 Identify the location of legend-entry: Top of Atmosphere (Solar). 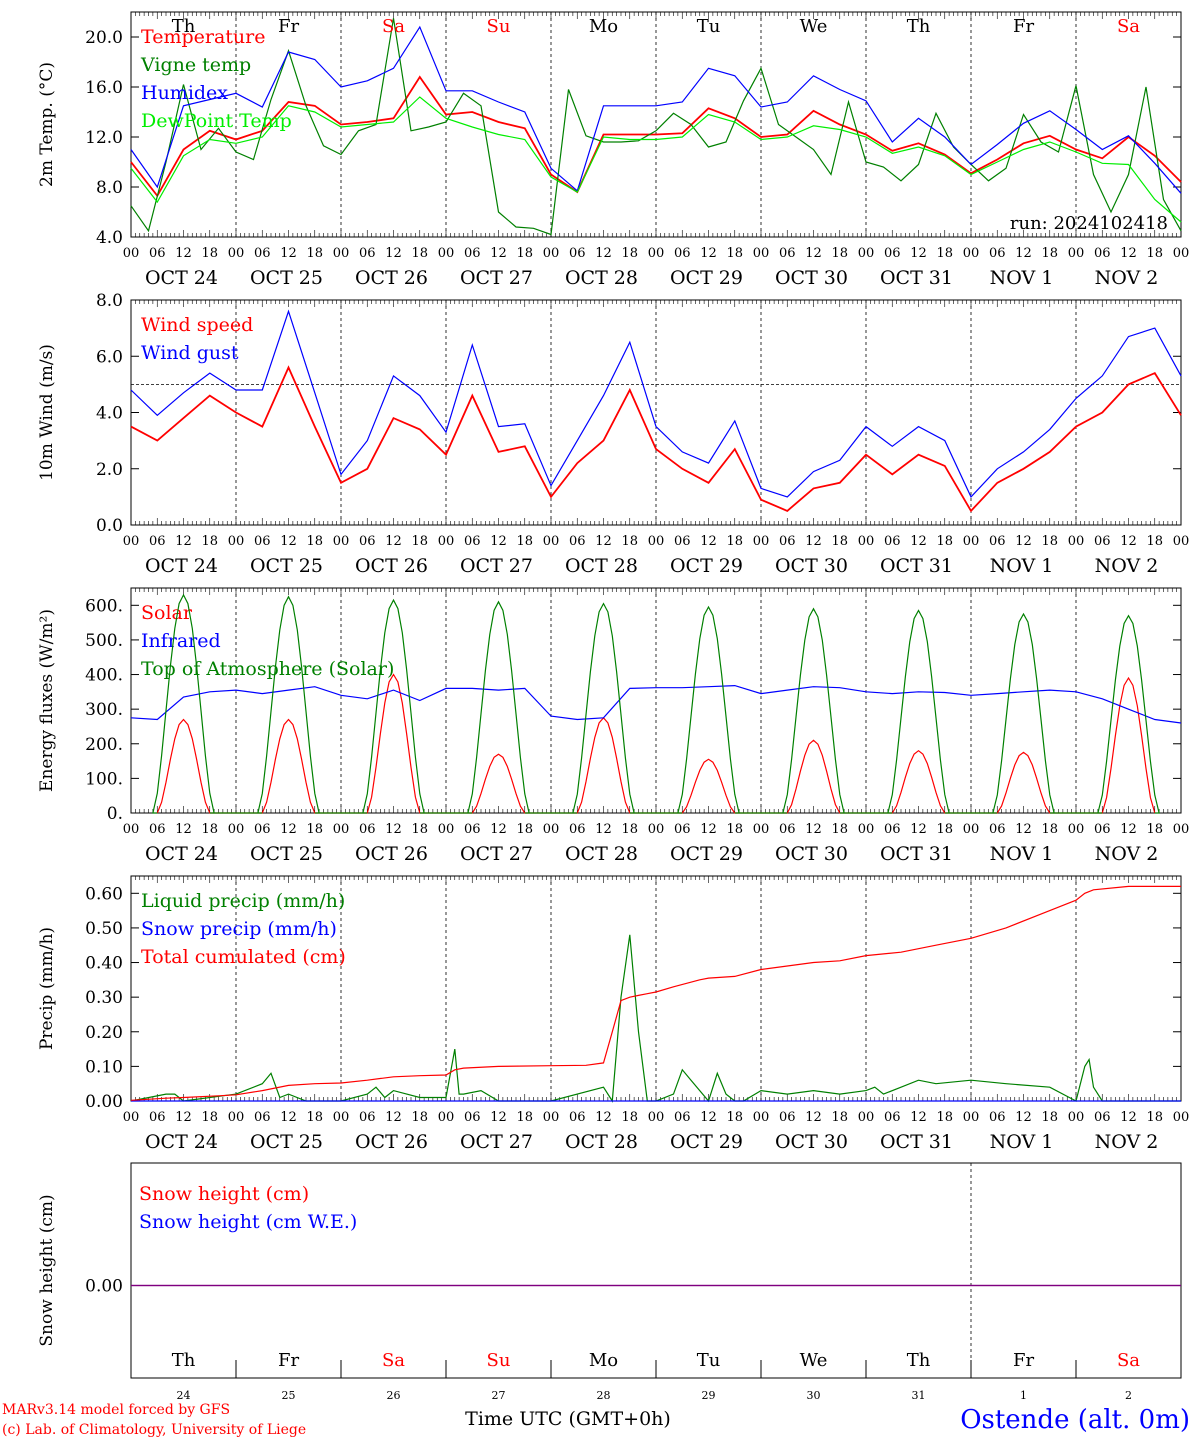
(267, 669).